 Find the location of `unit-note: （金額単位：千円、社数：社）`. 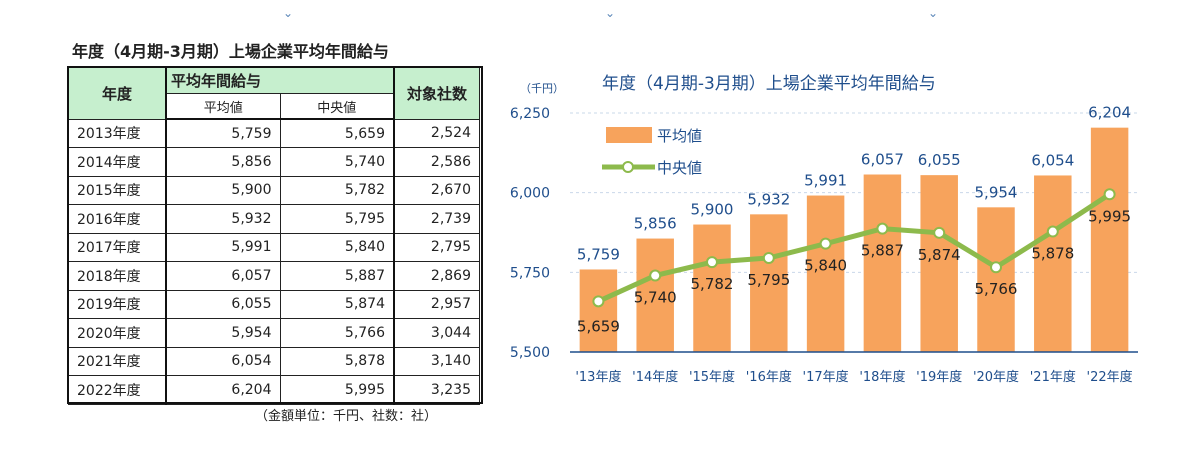

unit-note: （金額単位：千円、社数：社） is located at coordinates (346, 416).